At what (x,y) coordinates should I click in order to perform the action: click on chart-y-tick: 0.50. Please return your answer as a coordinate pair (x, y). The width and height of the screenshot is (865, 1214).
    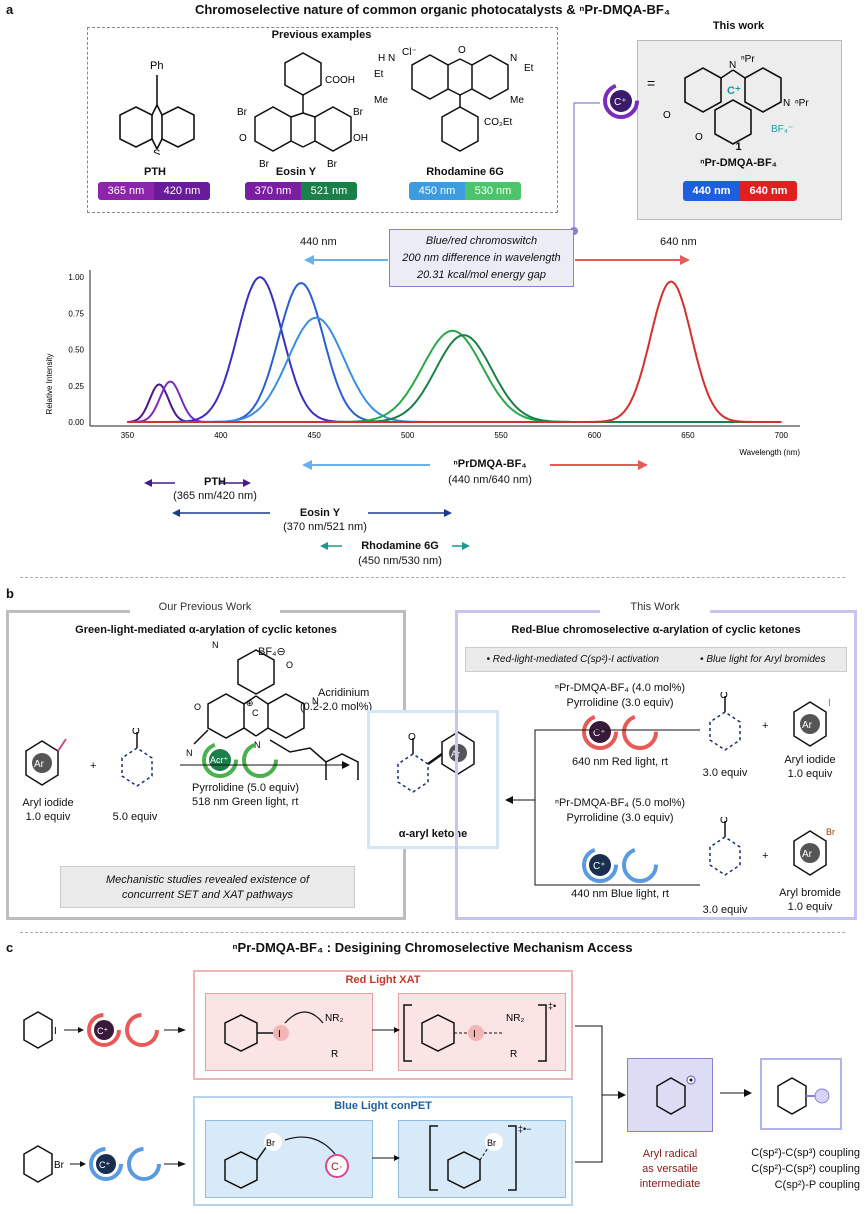
    Looking at the image, I should click on (76, 350).